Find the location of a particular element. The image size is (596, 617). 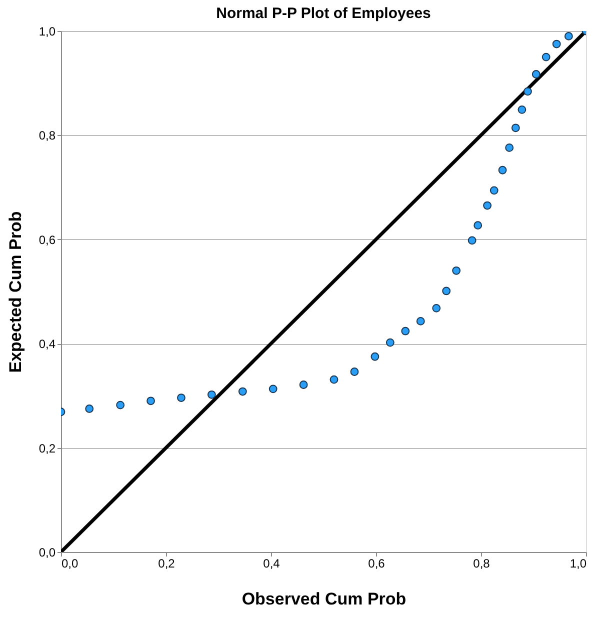

x-tick-label: 0,0 is located at coordinates (70, 563).